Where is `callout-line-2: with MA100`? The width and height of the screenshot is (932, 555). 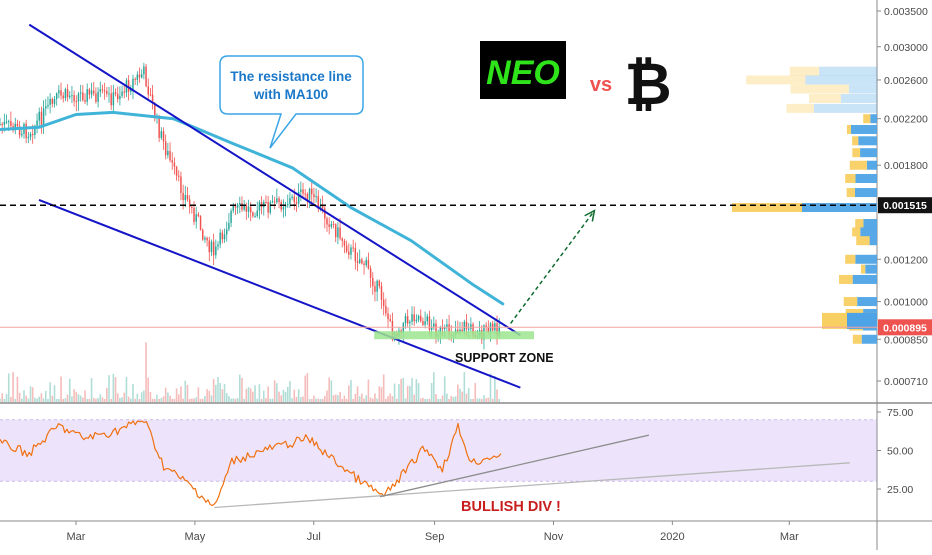 callout-line-2: with MA100 is located at coordinates (290, 94).